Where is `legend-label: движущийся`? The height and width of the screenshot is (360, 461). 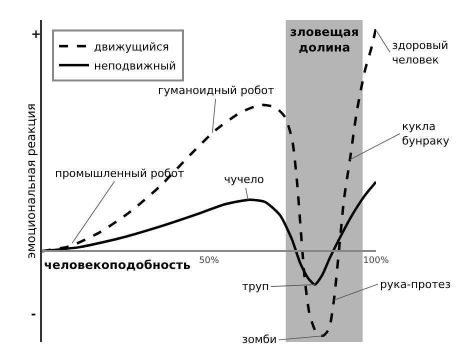
legend-label: движущийся is located at coordinates (132, 47).